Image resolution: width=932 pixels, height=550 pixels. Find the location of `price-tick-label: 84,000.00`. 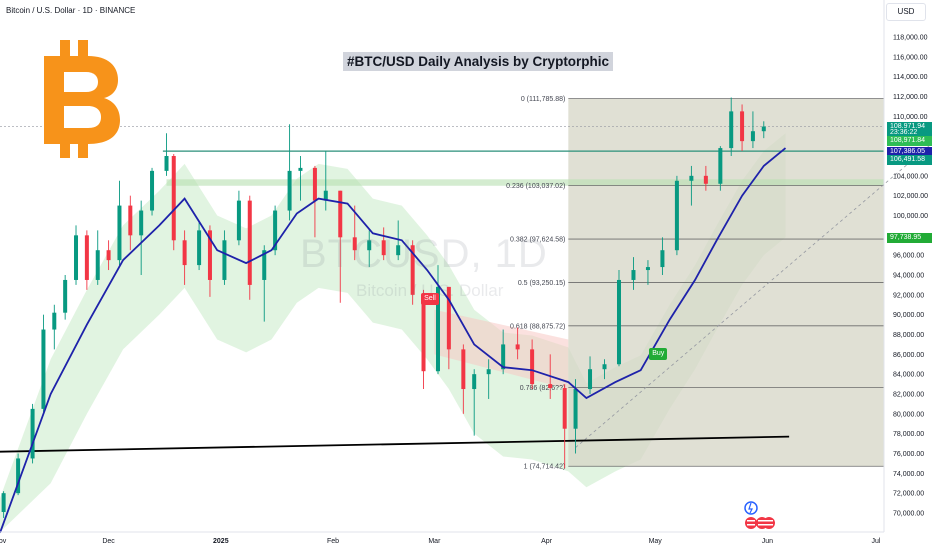

price-tick-label: 84,000.00 is located at coordinates (908, 375).